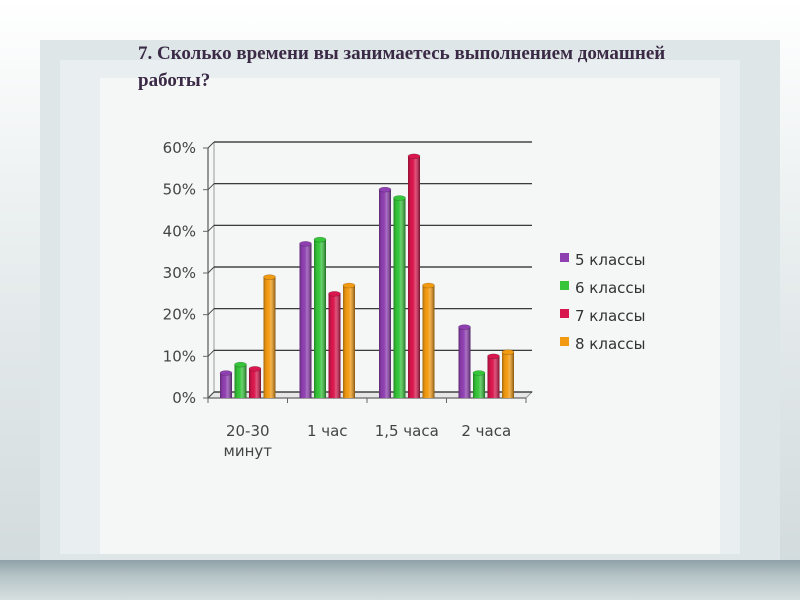 The width and height of the screenshot is (800, 600). I want to click on y-tick-label: 10%, so click(179, 356).